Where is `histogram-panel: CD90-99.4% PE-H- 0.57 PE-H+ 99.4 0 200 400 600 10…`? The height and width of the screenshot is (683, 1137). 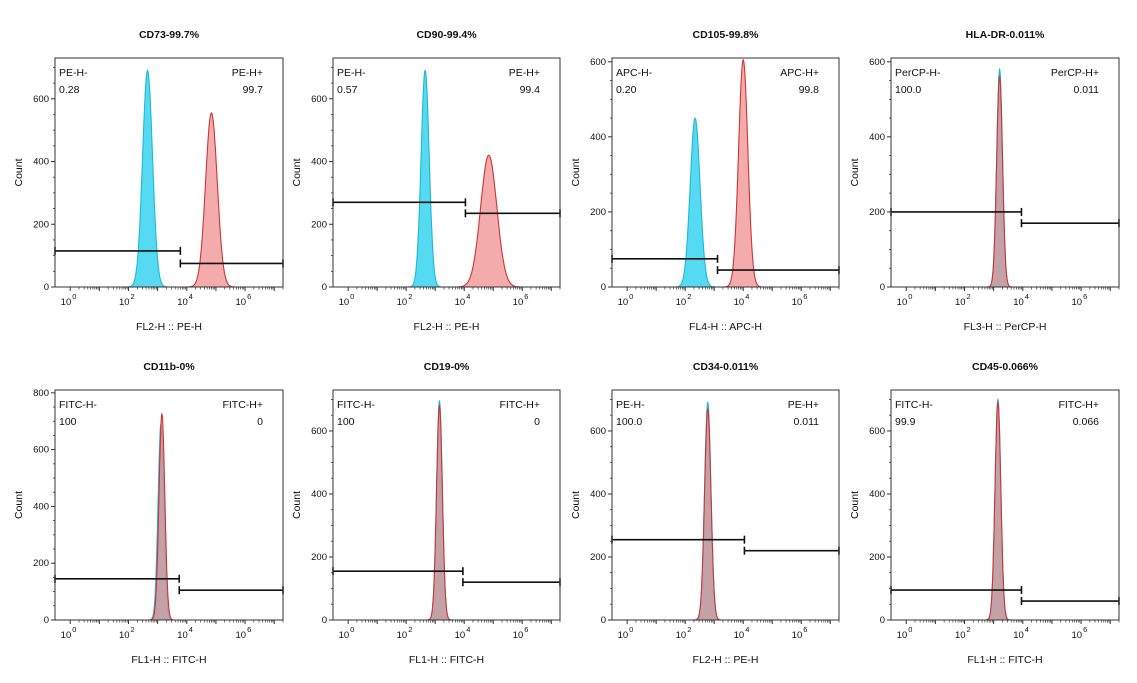
histogram-panel: CD90-99.4% PE-H- 0.57 PE-H+ 99.4 0 200 400 600 10… is located at coordinates (426, 181).